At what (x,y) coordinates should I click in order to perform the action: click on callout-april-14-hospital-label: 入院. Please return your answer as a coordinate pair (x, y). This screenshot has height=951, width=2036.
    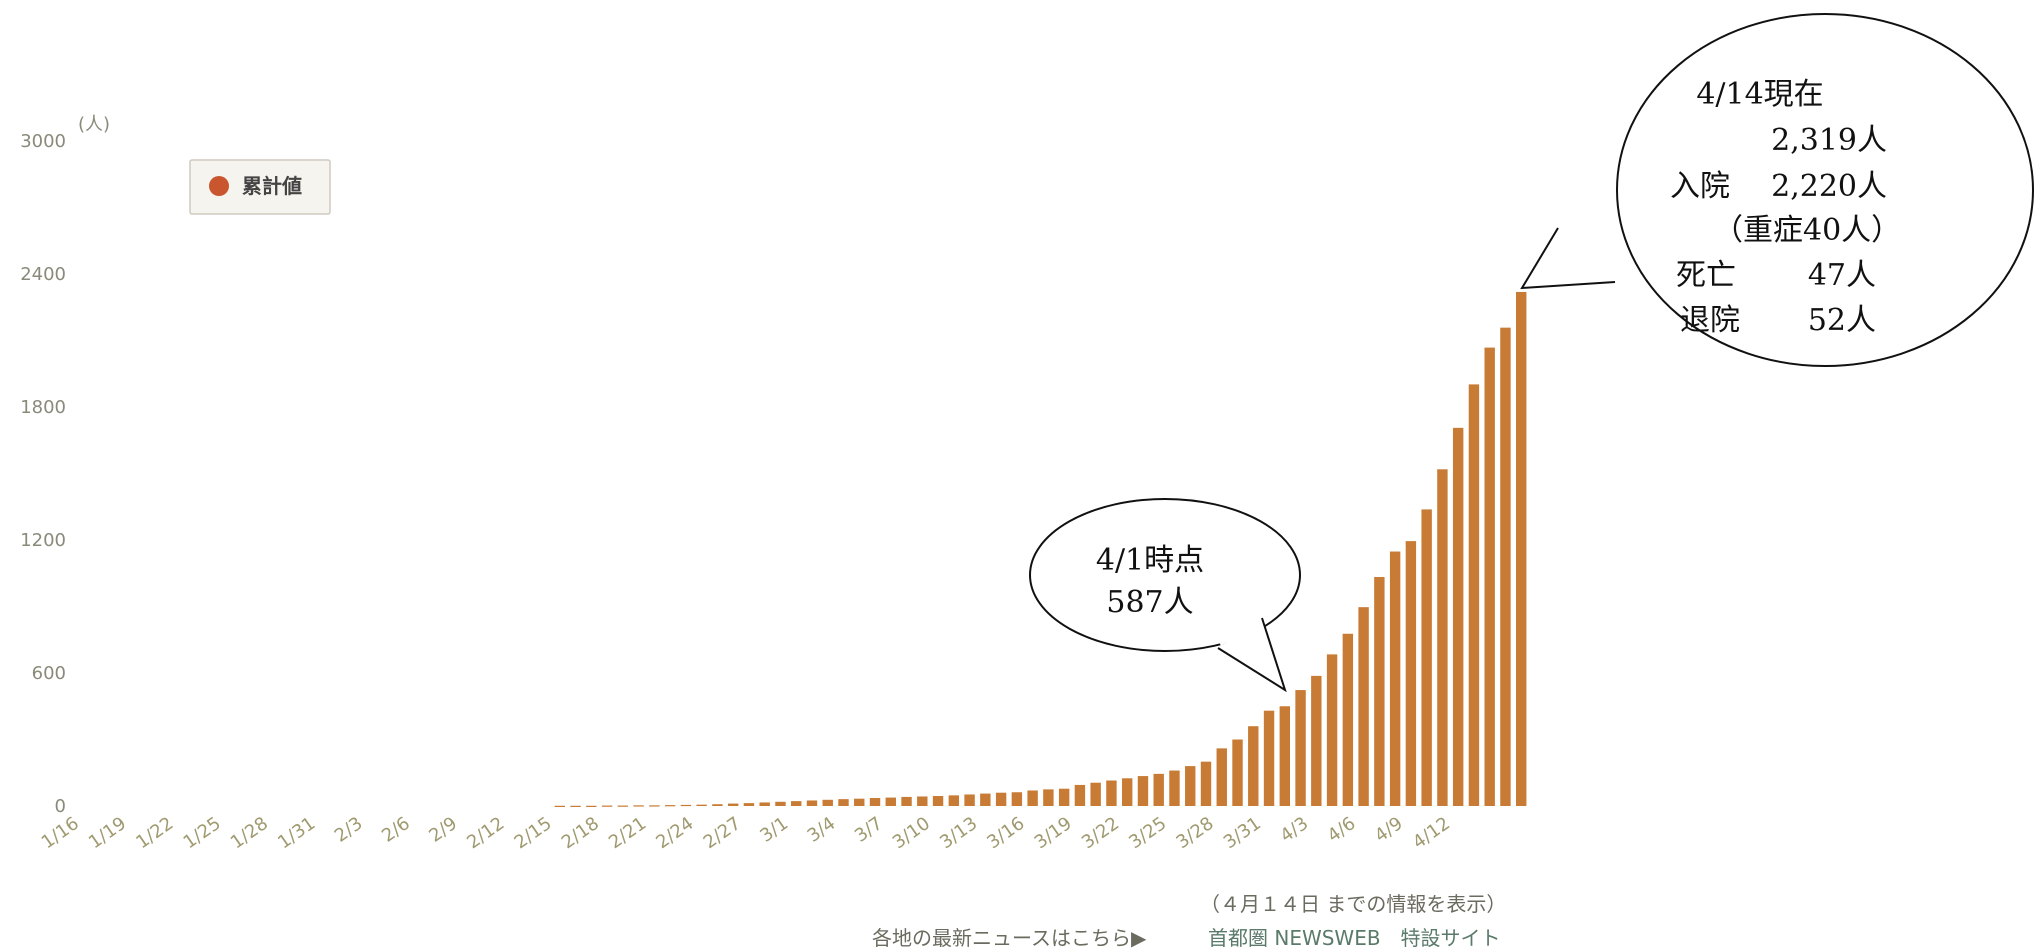
    Looking at the image, I should click on (1700, 186).